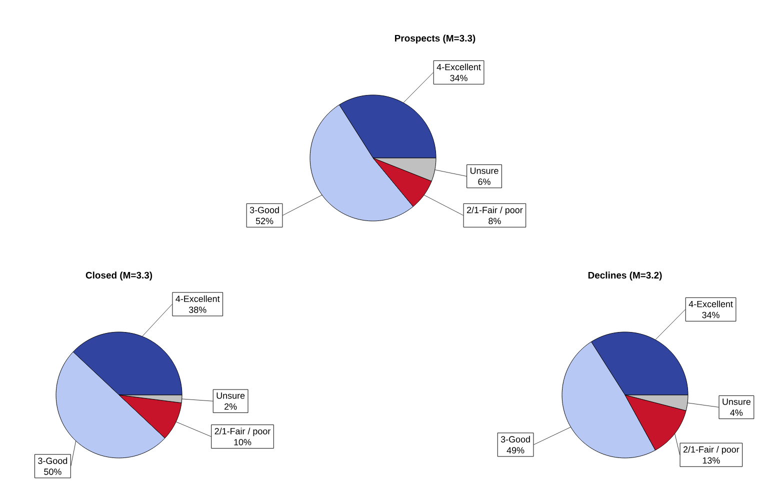 This screenshot has width=783, height=496. What do you see at coordinates (736, 413) in the screenshot?
I see `data-label: 4%` at bounding box center [736, 413].